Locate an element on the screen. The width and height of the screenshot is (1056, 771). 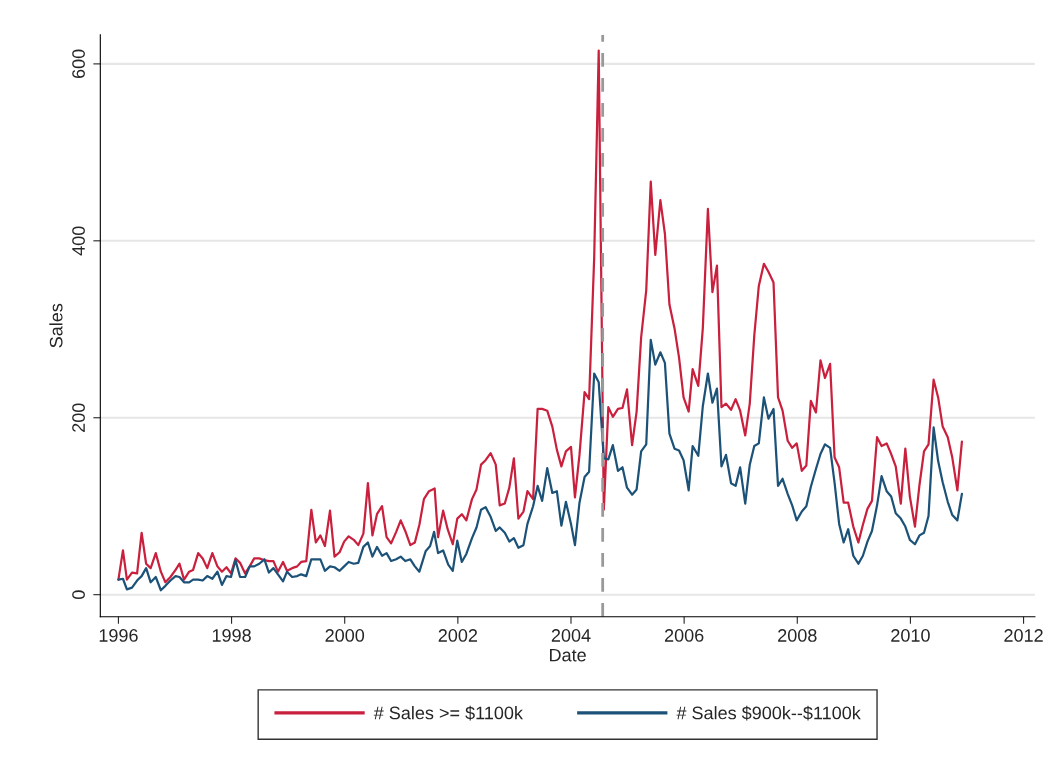
x-tick-label: 2000 is located at coordinates (345, 635).